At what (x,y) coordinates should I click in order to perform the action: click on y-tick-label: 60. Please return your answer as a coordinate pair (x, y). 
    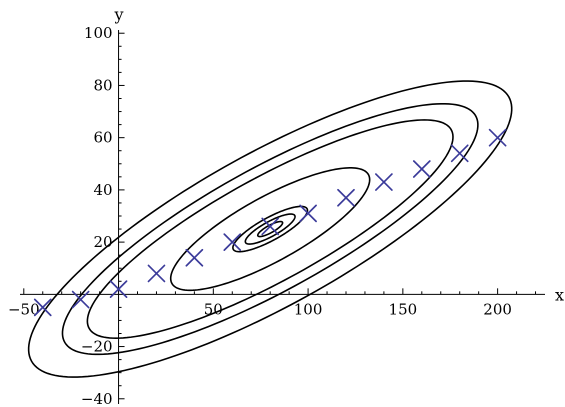
    Looking at the image, I should click on (102, 138).